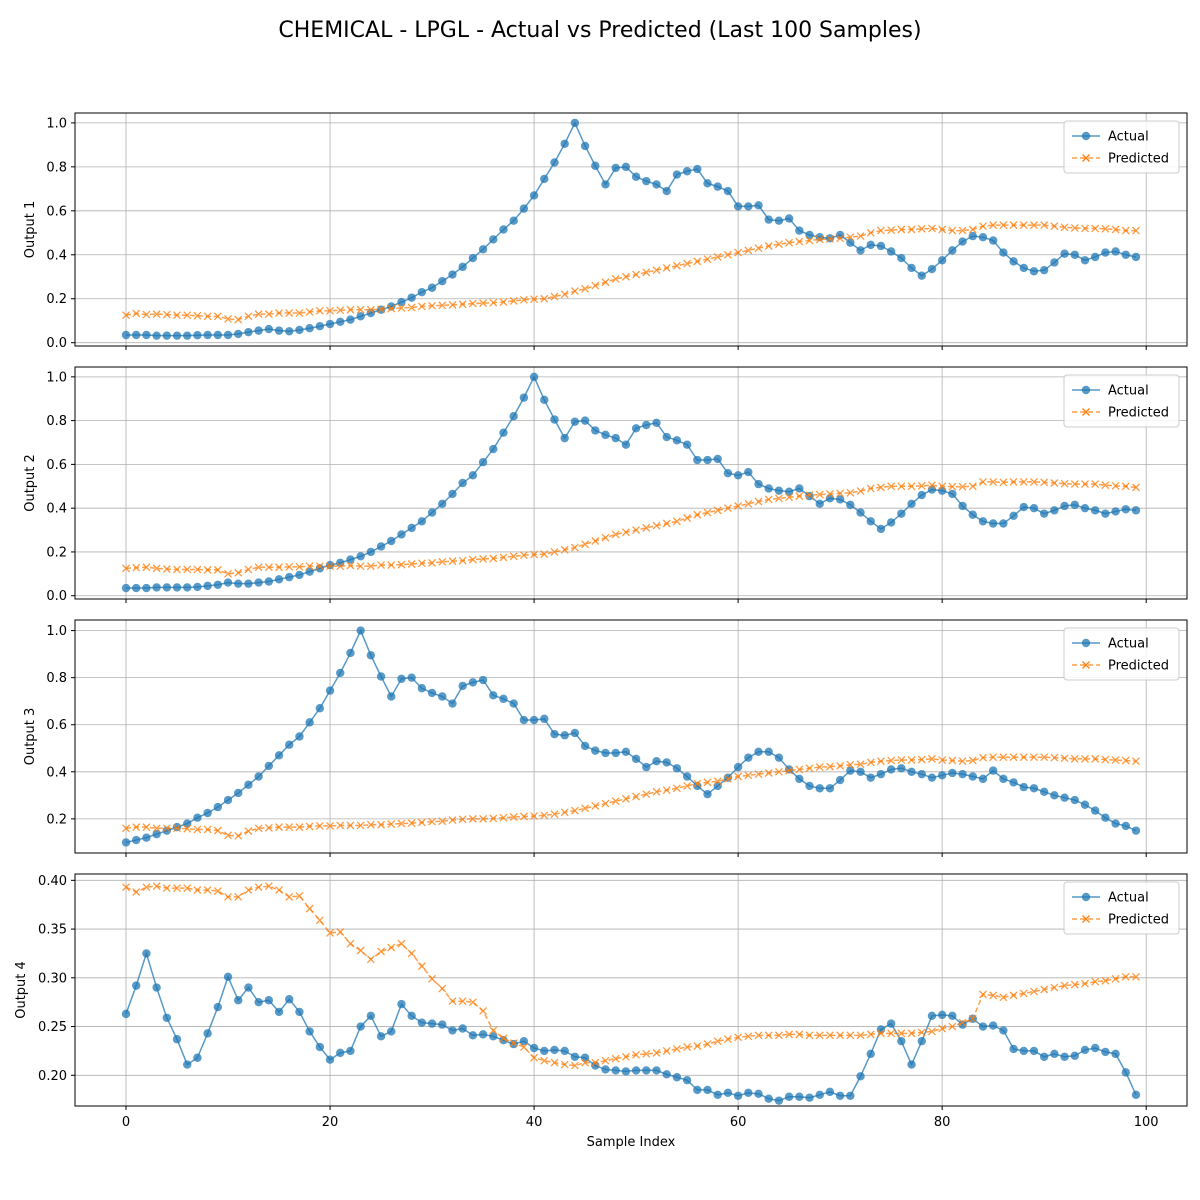 The width and height of the screenshot is (1200, 1200). What do you see at coordinates (1121, 147) in the screenshot?
I see `legend: Actual Predicted` at bounding box center [1121, 147].